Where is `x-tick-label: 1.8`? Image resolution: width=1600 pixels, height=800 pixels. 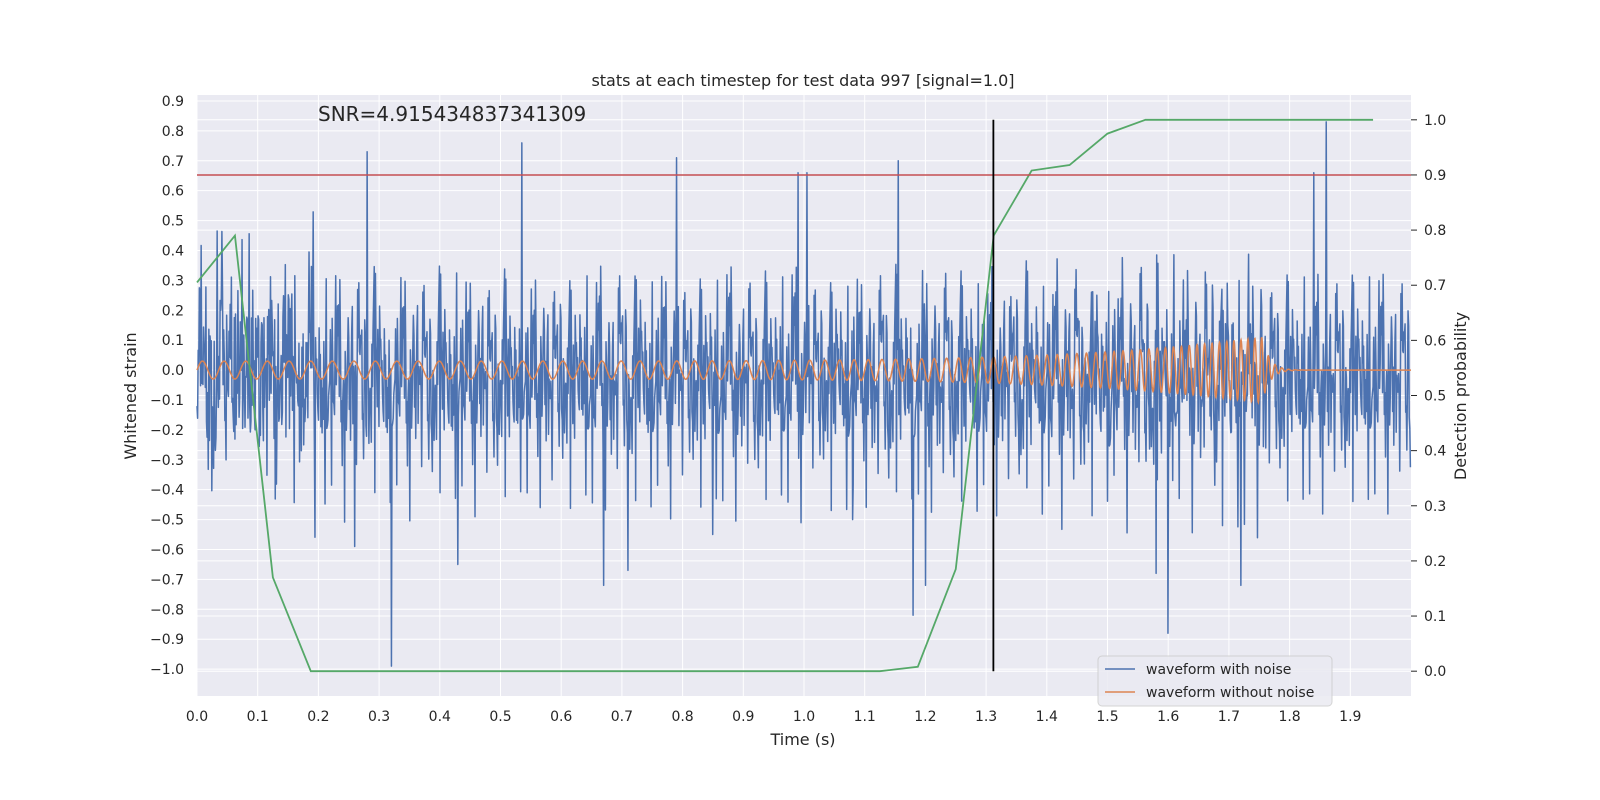
x-tick-label: 1.8 is located at coordinates (1289, 717).